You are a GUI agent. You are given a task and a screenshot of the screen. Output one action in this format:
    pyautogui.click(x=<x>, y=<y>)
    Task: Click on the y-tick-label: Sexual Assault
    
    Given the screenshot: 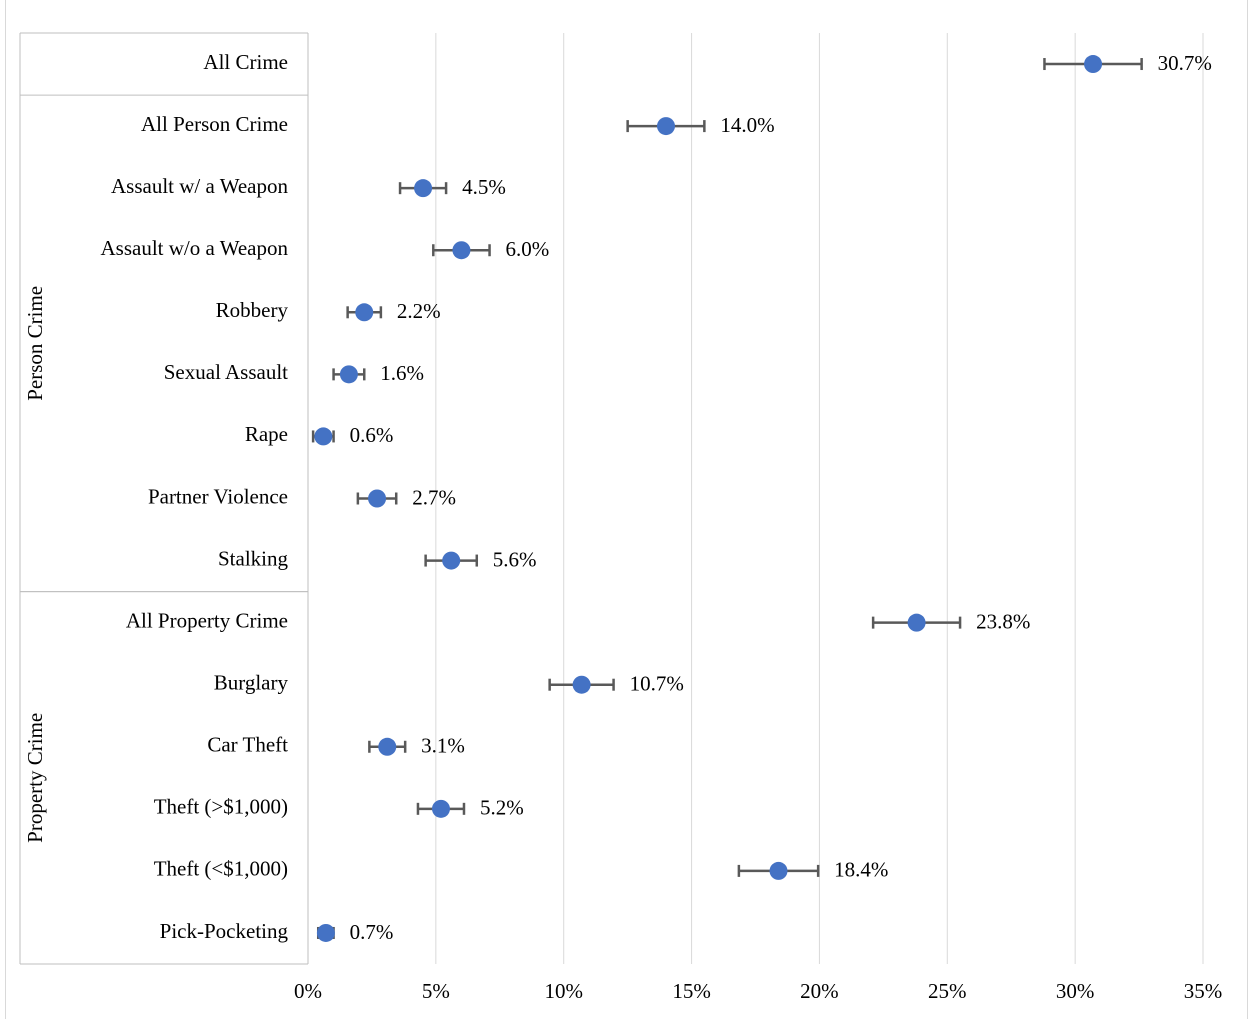 What is the action you would take?
    pyautogui.click(x=226, y=372)
    